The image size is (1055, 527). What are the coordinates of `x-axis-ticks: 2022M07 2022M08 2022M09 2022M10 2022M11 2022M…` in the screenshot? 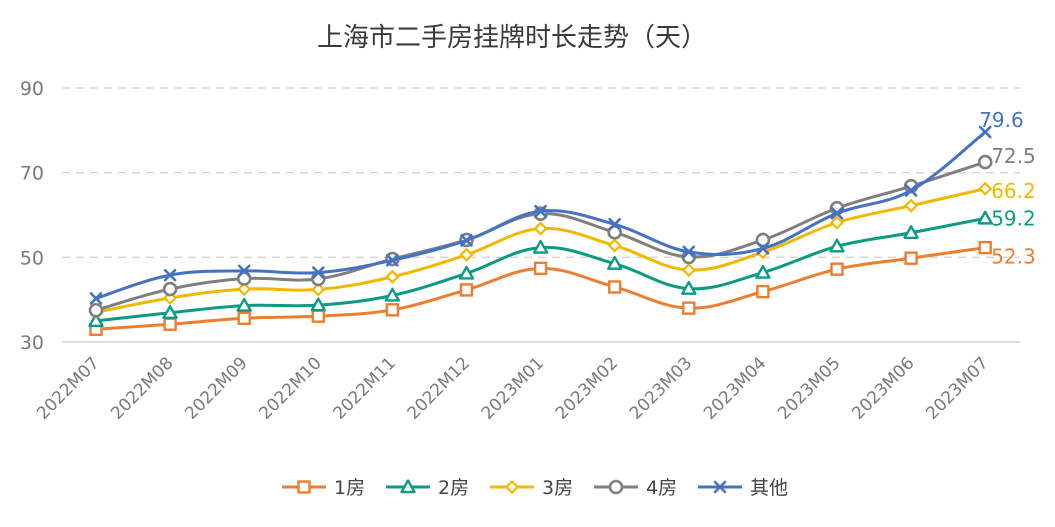 It's located at (513, 388).